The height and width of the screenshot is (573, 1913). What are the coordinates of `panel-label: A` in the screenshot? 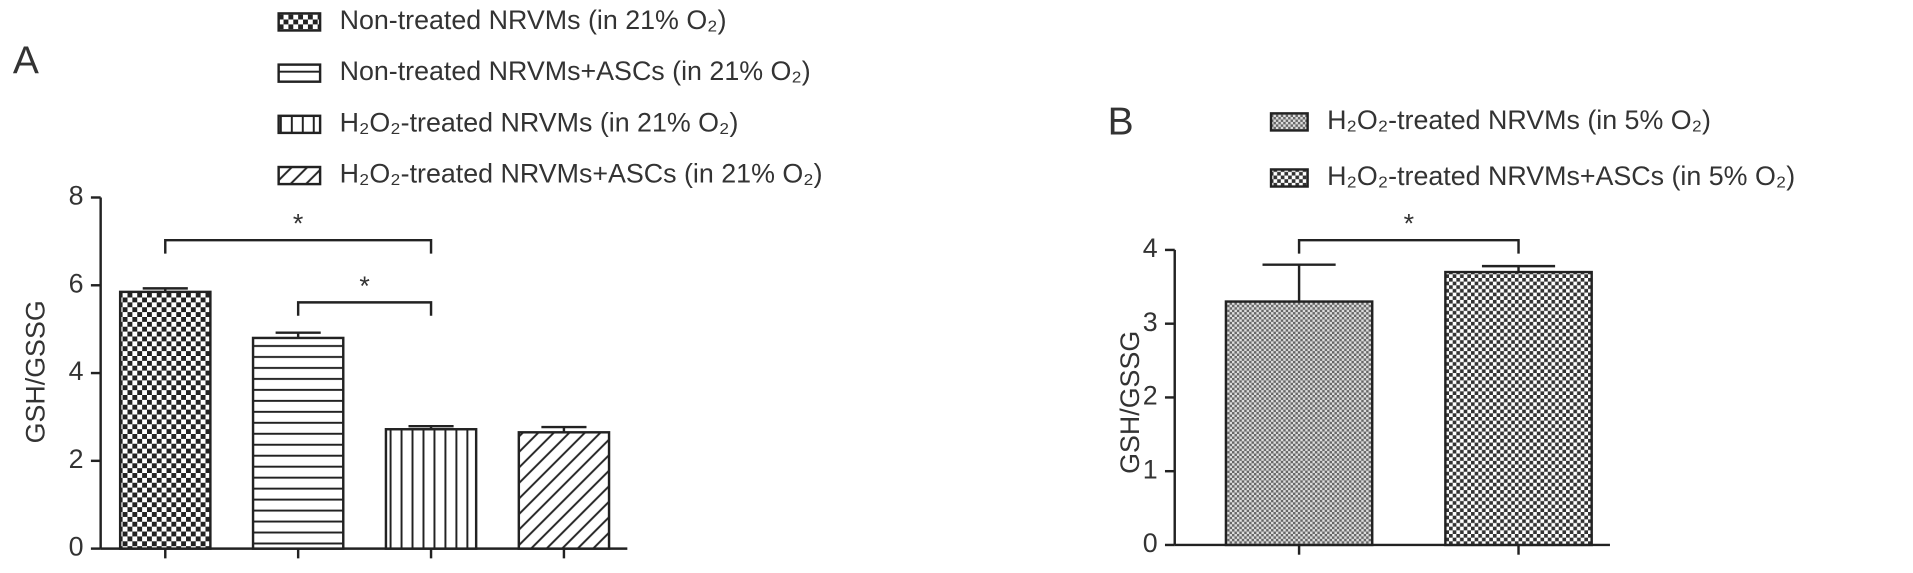 It's located at (26, 61).